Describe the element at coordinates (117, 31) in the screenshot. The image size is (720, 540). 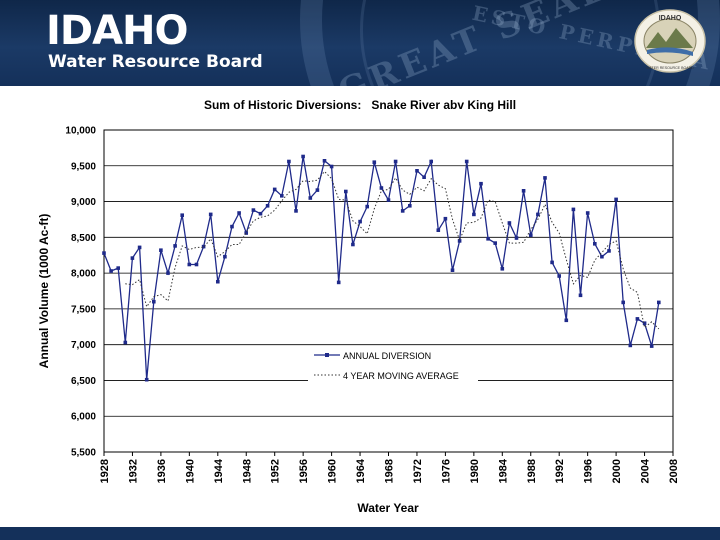
I see `logo-title: IDAHO` at that location.